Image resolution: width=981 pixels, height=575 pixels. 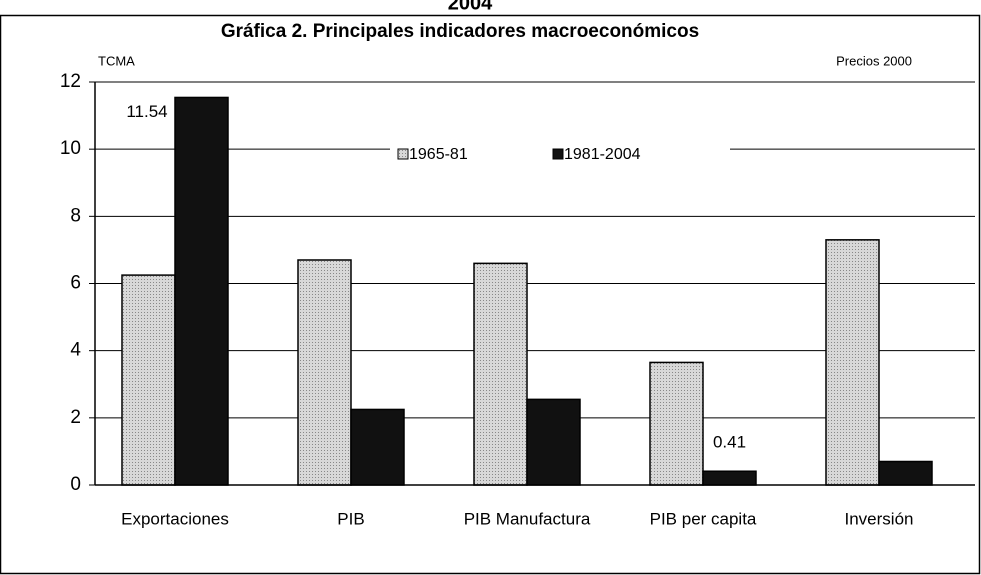 What do you see at coordinates (729, 442) in the screenshot?
I see `data-label: 0.41` at bounding box center [729, 442].